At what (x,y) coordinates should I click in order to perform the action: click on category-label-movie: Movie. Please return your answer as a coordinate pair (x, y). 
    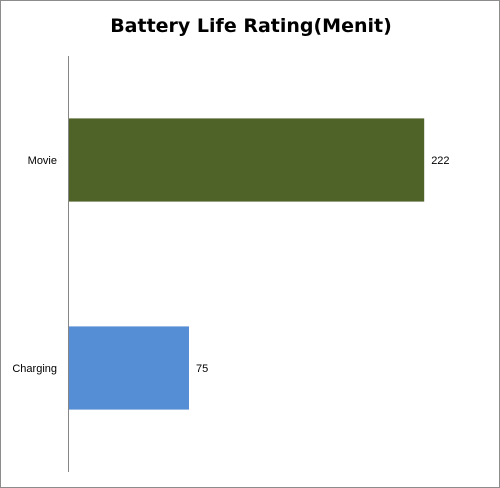
    Looking at the image, I should click on (42, 161).